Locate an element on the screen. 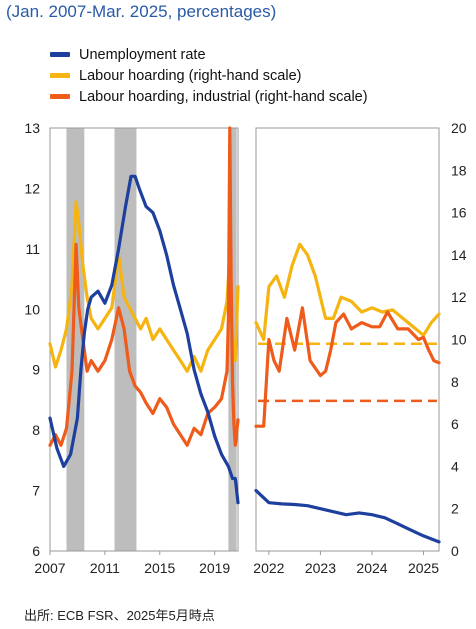 This screenshot has height=629, width=476. x-tick-label-right-0: 2022 is located at coordinates (268, 568).